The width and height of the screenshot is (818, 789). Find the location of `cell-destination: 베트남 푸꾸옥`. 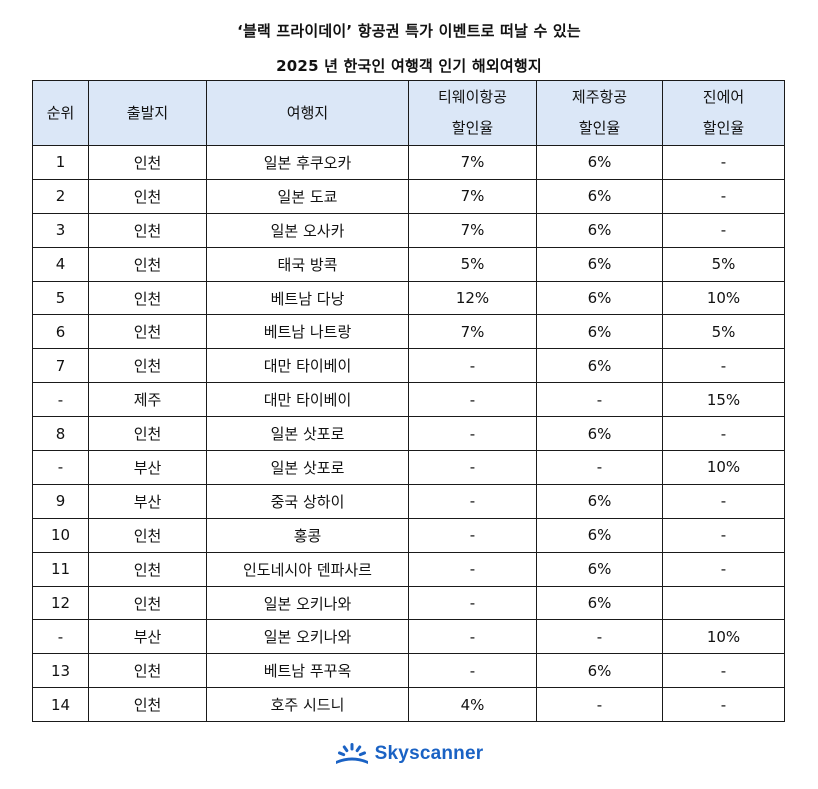

cell-destination: 베트남 푸꾸옥 is located at coordinates (307, 671).